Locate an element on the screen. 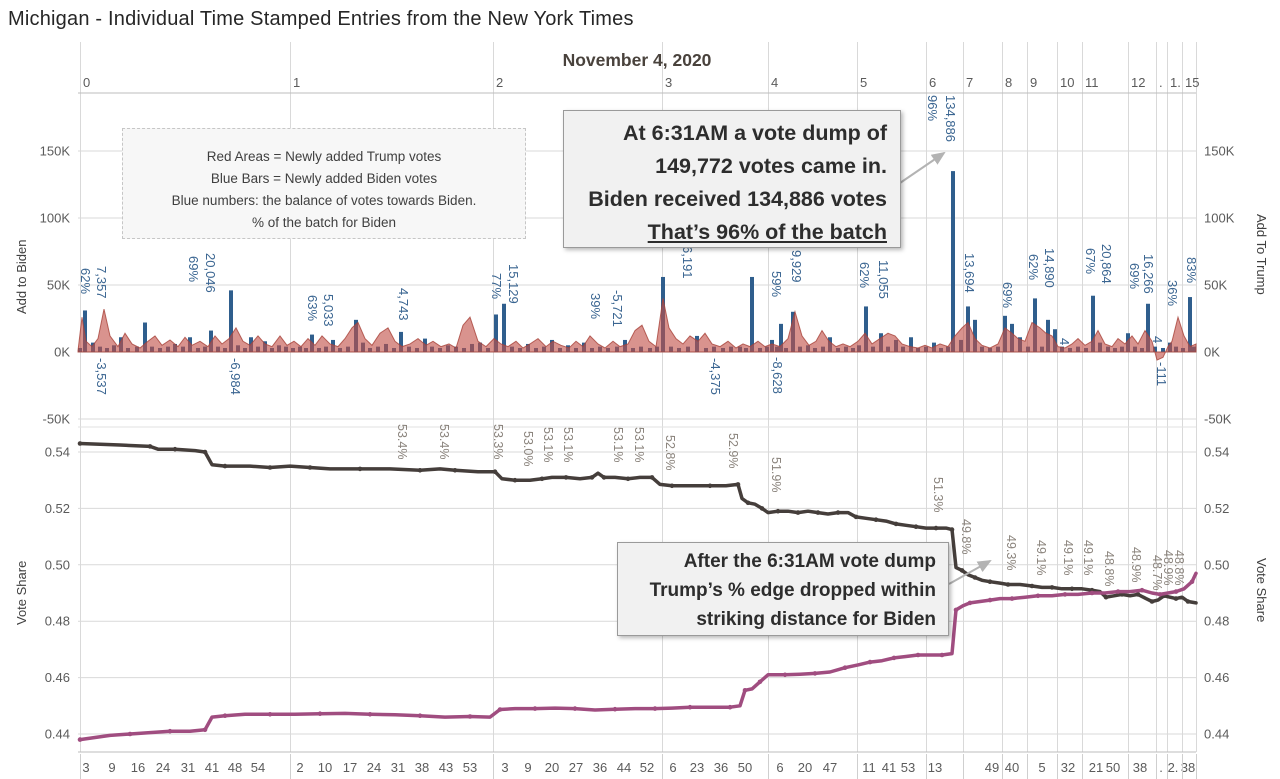 The height and width of the screenshot is (779, 1280). share-tick-label-left: 0.46 is located at coordinates (57, 677).